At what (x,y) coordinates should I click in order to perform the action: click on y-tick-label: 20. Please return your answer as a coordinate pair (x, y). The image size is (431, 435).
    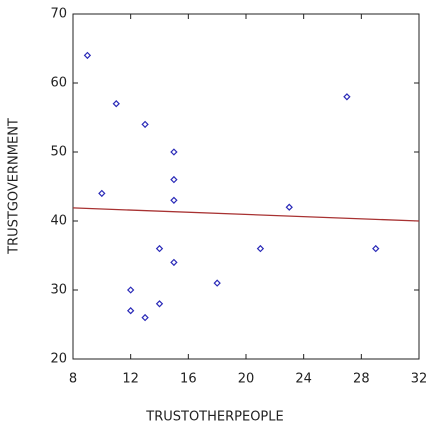
    Looking at the image, I should click on (58, 359).